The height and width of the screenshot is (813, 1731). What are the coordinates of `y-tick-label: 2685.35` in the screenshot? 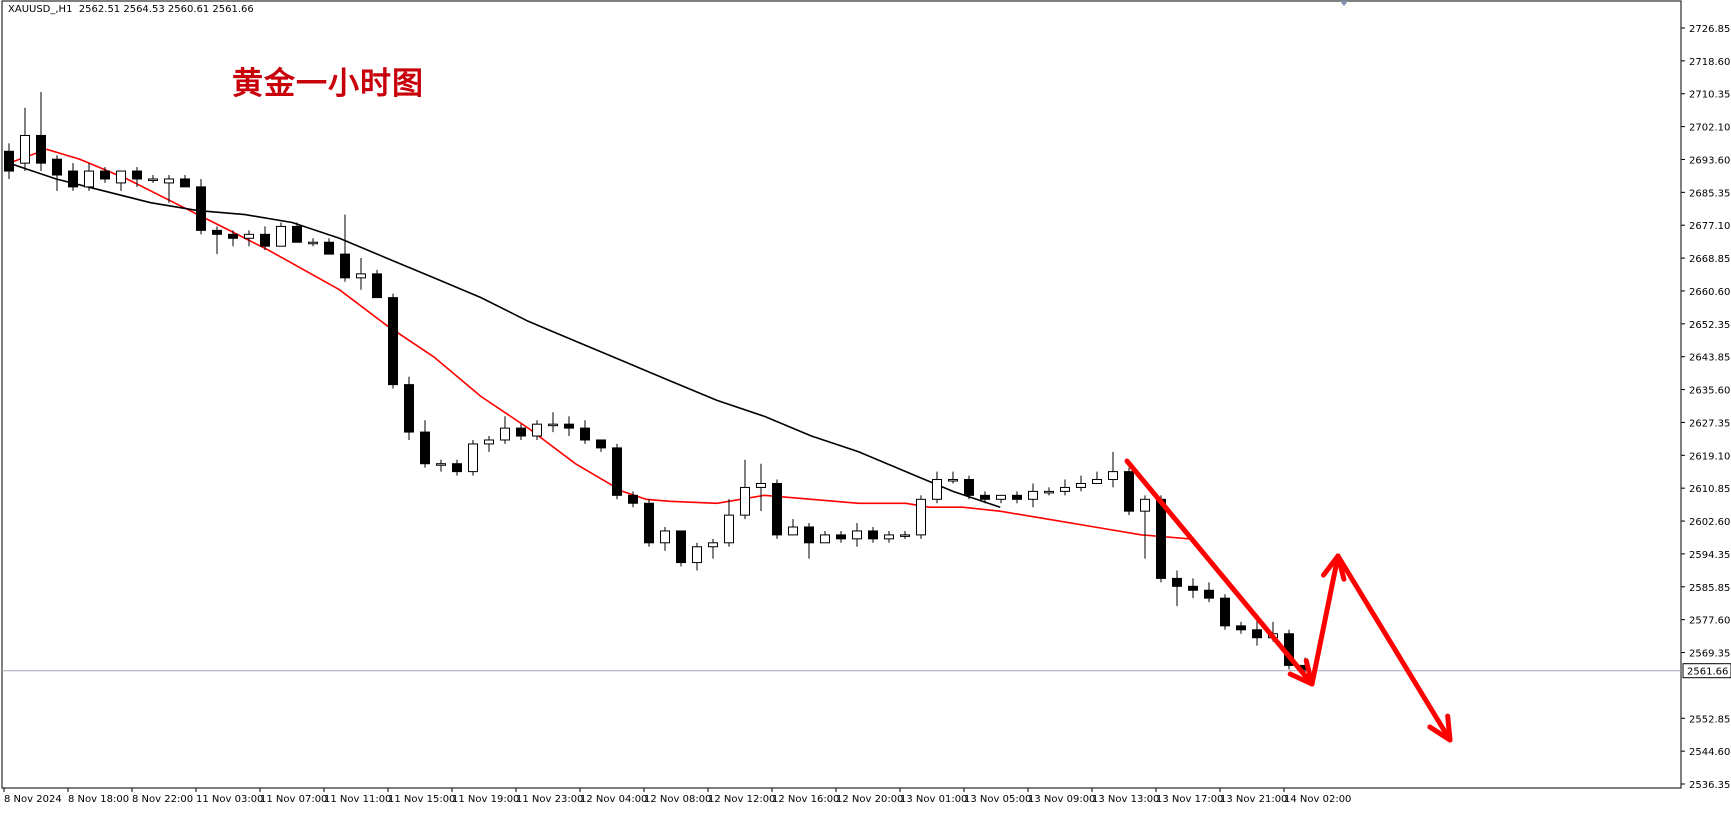 It's located at (1709, 193).